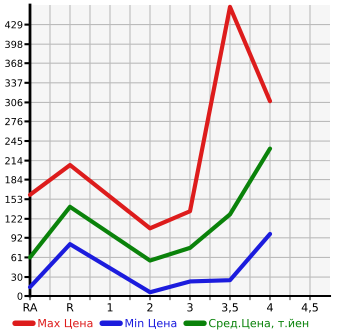 This screenshot has height=335, width=345. What do you see at coordinates (14, 200) in the screenshot?
I see `y-tick-label: 153` at bounding box center [14, 200].